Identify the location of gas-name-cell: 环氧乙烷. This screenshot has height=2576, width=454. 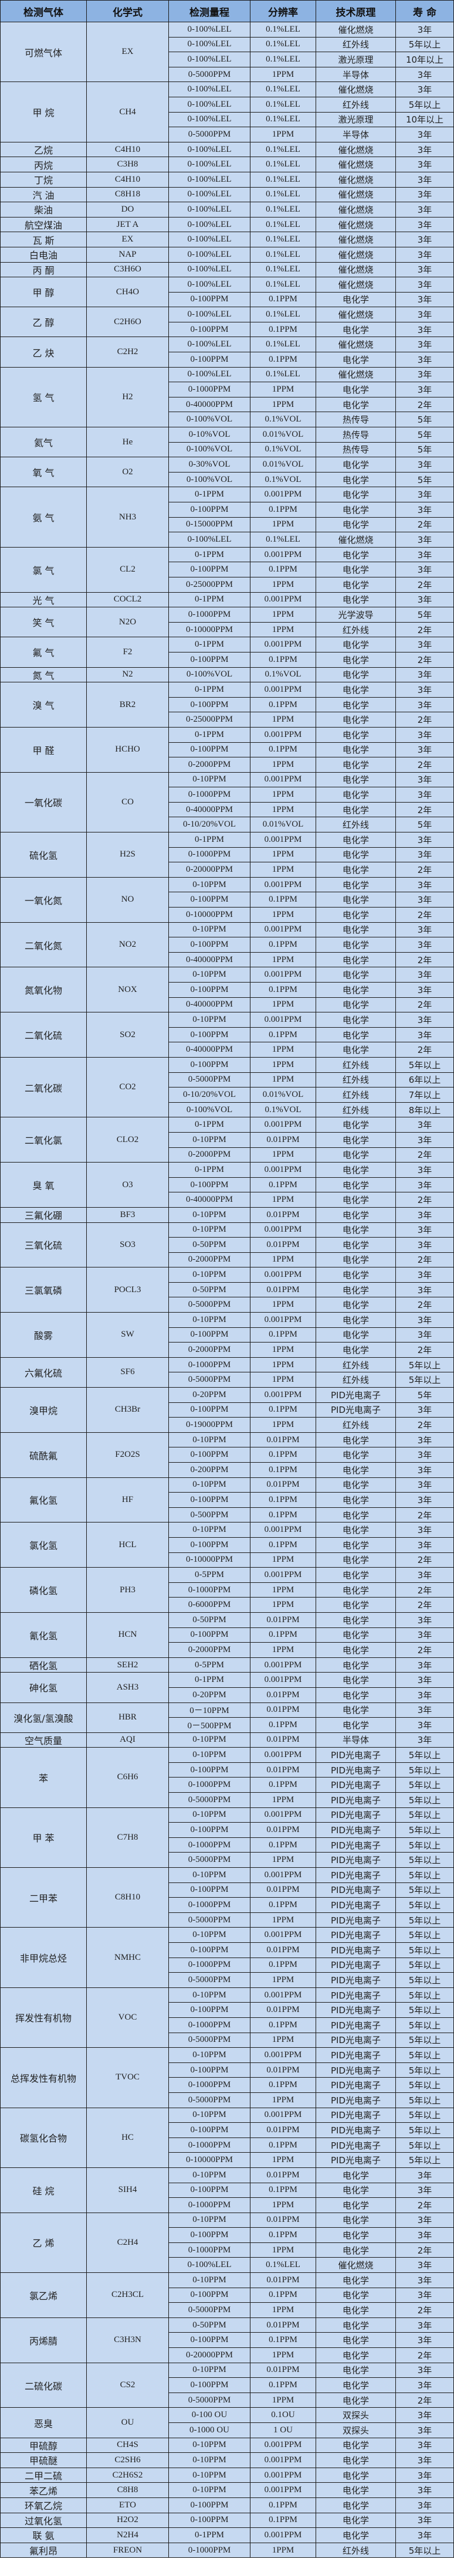
(43, 2505).